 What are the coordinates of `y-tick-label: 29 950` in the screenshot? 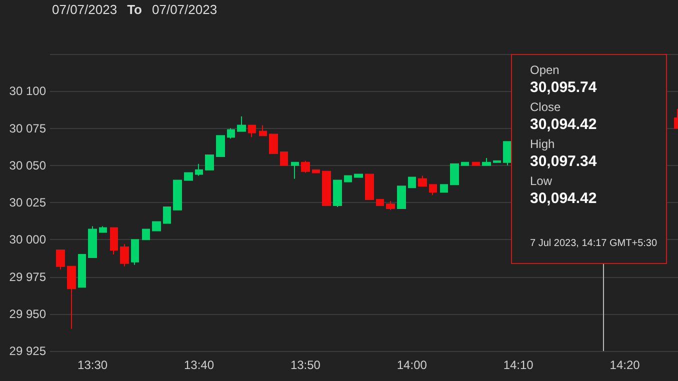 It's located at (27, 313).